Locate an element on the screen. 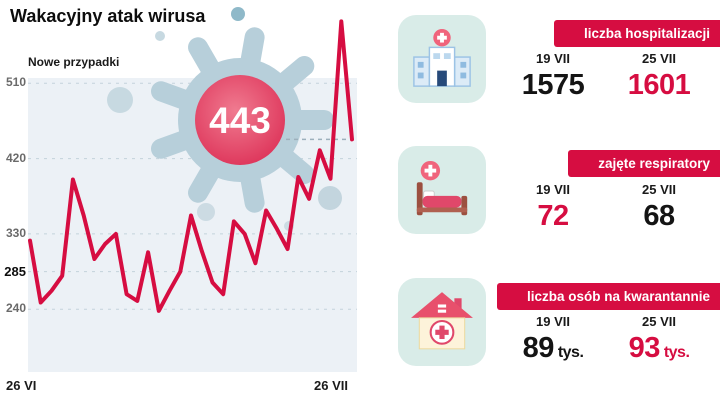 Image resolution: width=720 pixels, height=410 pixels. quarantine-house-icon is located at coordinates (442, 321).